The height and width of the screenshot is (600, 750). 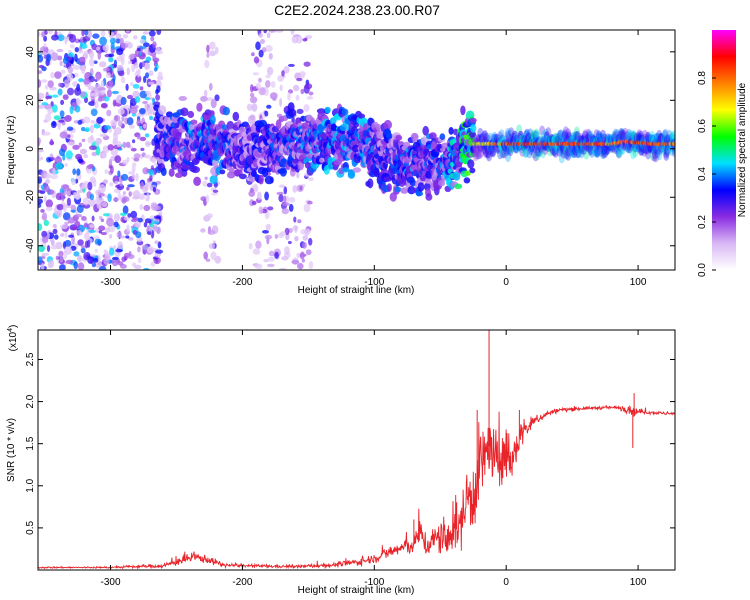 I want to click on colorbar-tick-label: 0.6, so click(x=702, y=126).